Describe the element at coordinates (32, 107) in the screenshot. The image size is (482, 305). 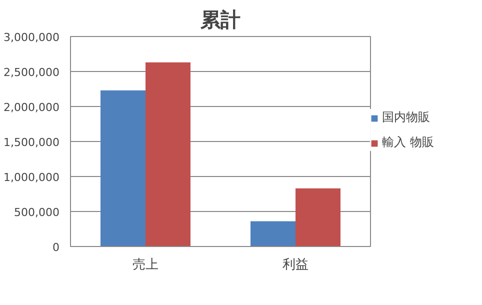
I see `y-tick-label: 2,000,000` at that location.